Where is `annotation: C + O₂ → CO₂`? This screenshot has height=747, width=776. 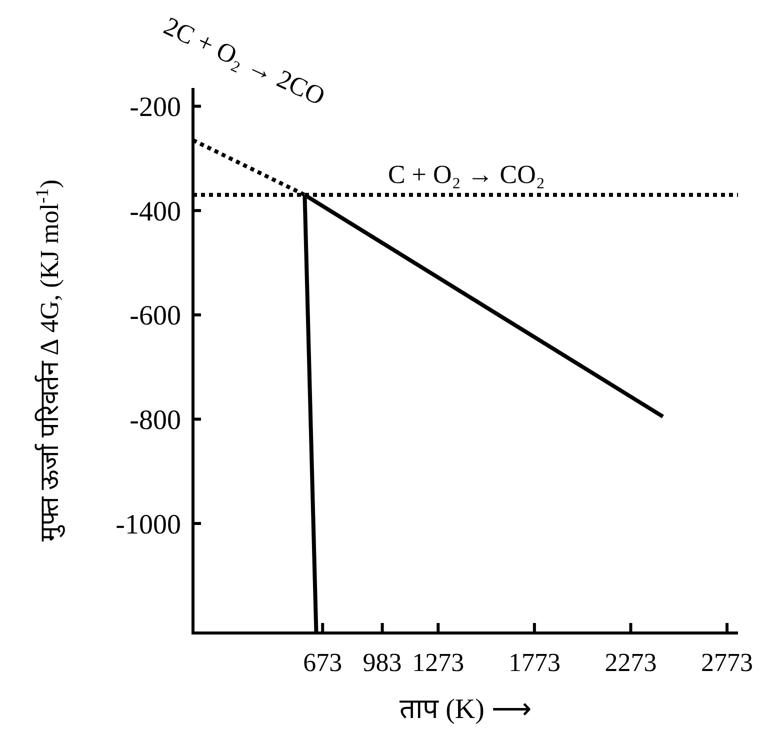
annotation: C + O₂ → CO₂ is located at coordinates (466, 174).